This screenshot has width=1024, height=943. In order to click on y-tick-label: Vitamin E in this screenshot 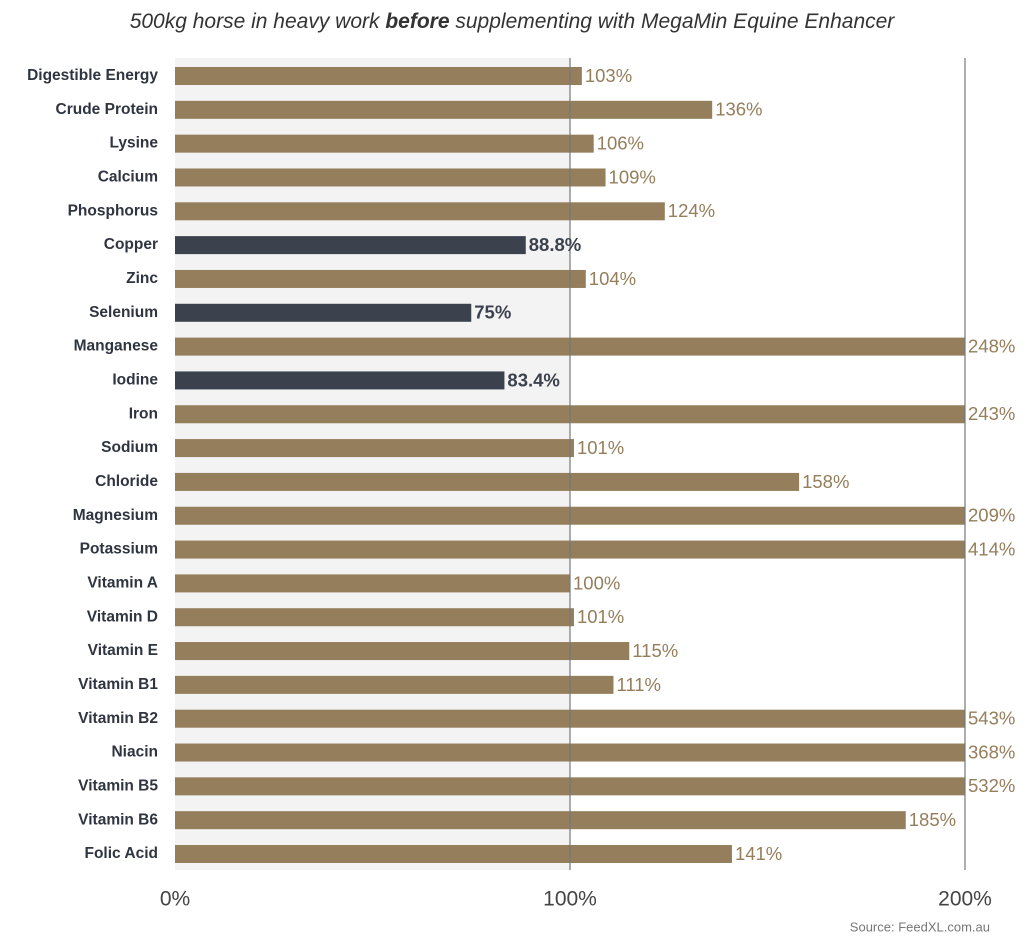, I will do `click(123, 650)`.